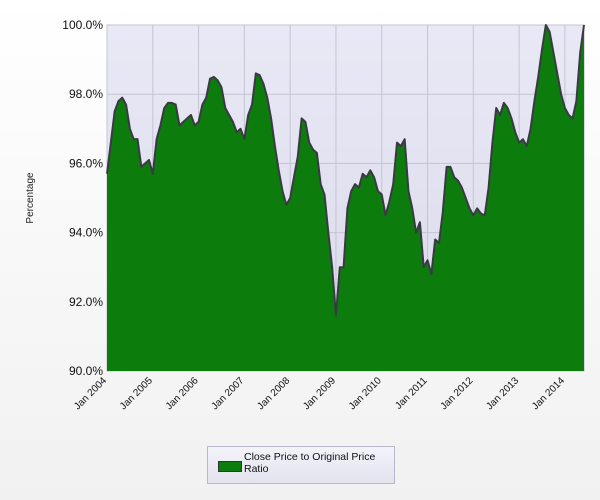  Describe the element at coordinates (82, 198) in the screenshot. I see `y-axis-ticks: 90.0% 92.0% 94.0% 96.0% 98.0% 100.0%` at that location.